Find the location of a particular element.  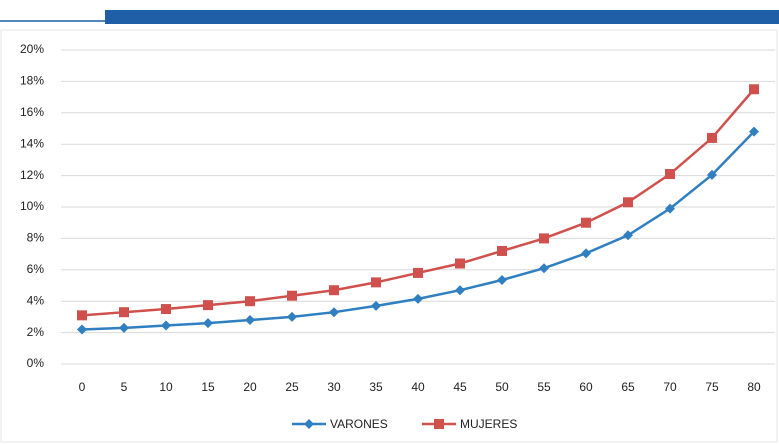

y-tick-label: 6% is located at coordinates (36, 269).